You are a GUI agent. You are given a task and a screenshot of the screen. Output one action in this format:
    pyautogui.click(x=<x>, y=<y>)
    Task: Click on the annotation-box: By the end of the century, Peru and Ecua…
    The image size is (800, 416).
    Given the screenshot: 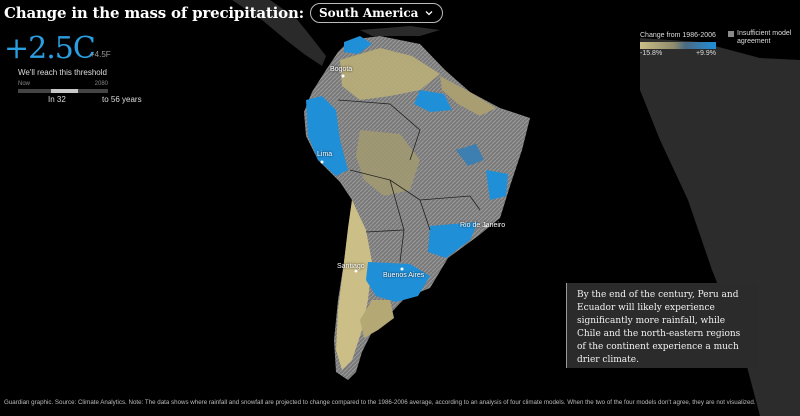 What is the action you would take?
    pyautogui.click(x=662, y=325)
    